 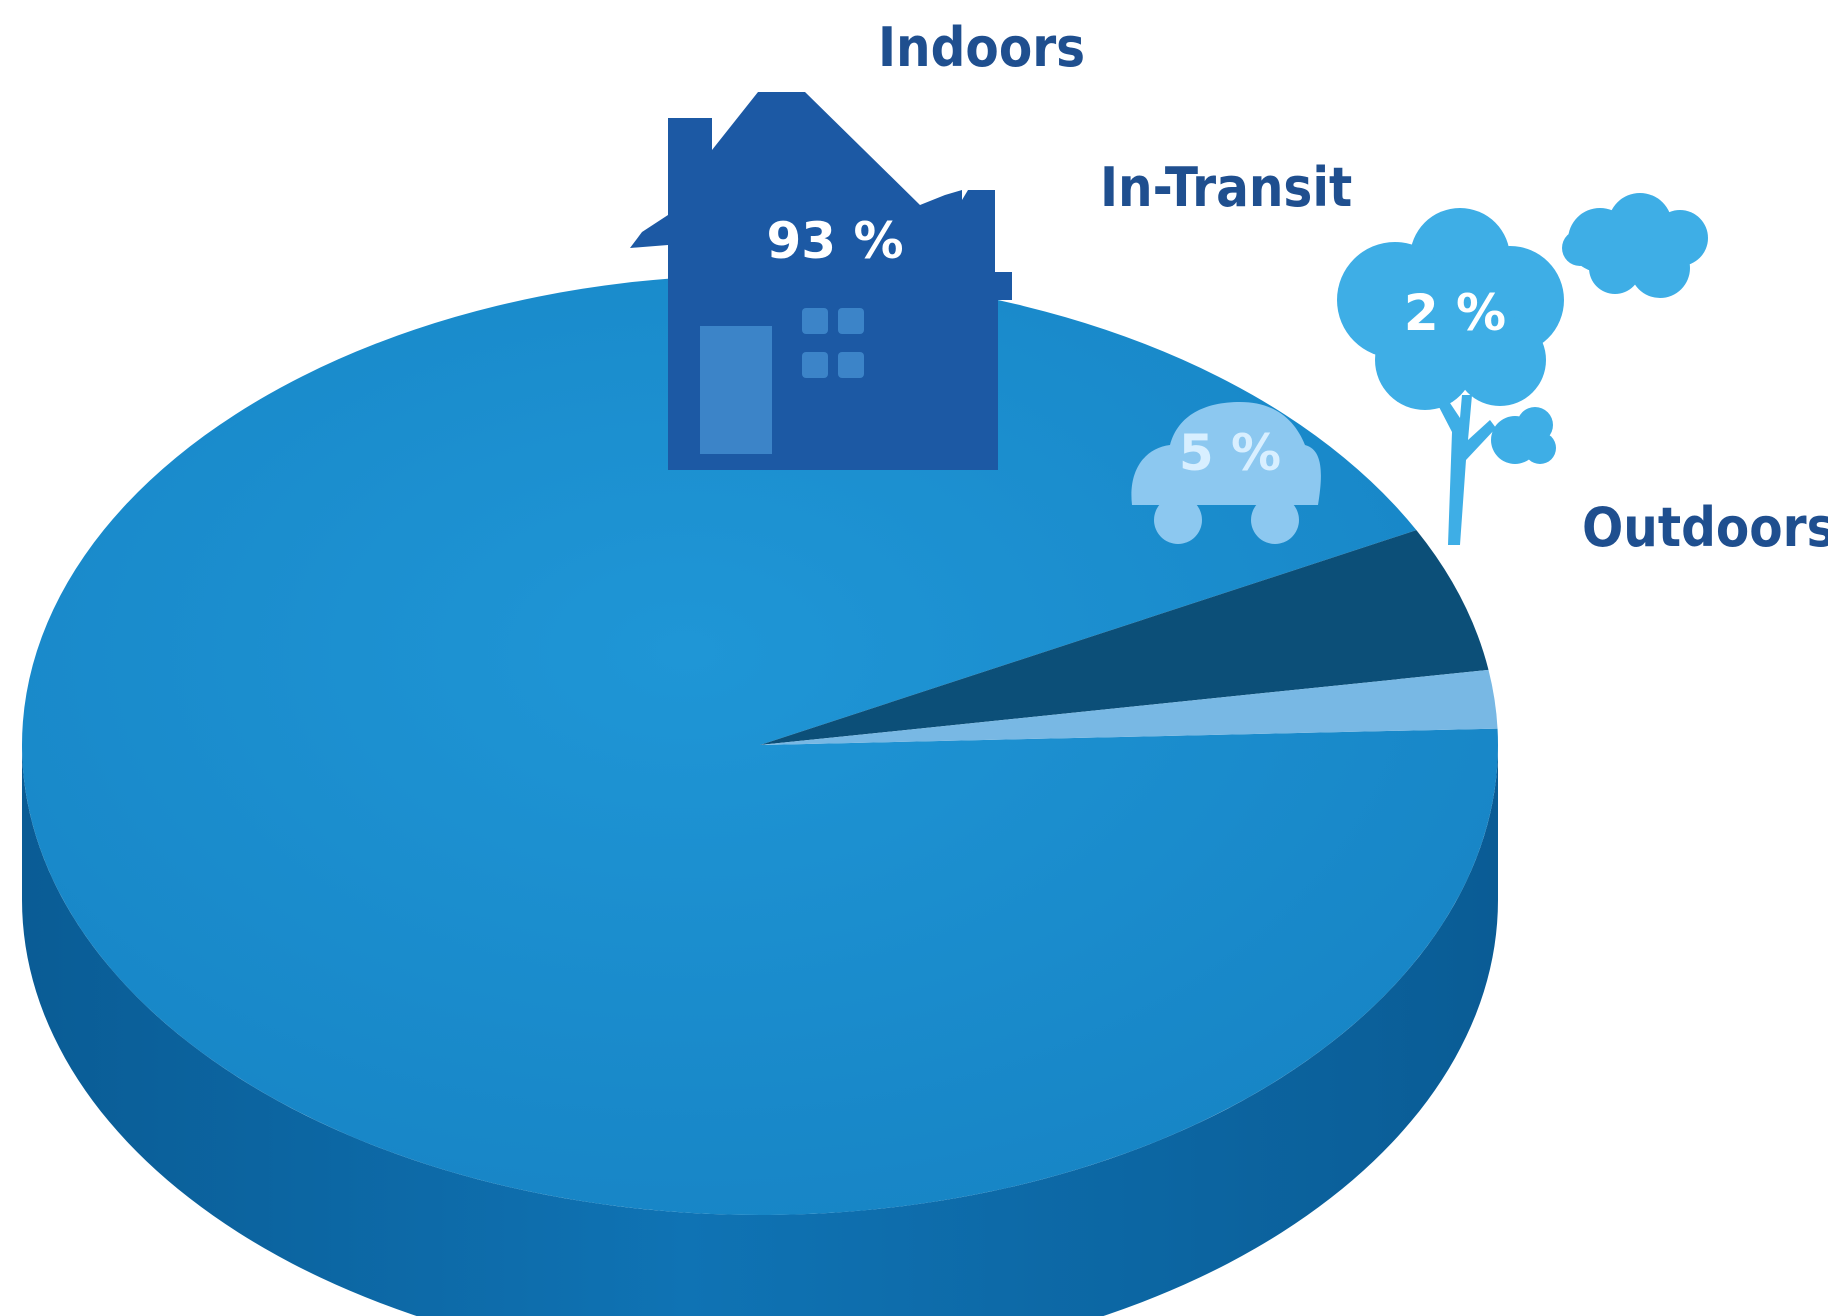 What do you see at coordinates (821, 281) in the screenshot?
I see `house-icon` at bounding box center [821, 281].